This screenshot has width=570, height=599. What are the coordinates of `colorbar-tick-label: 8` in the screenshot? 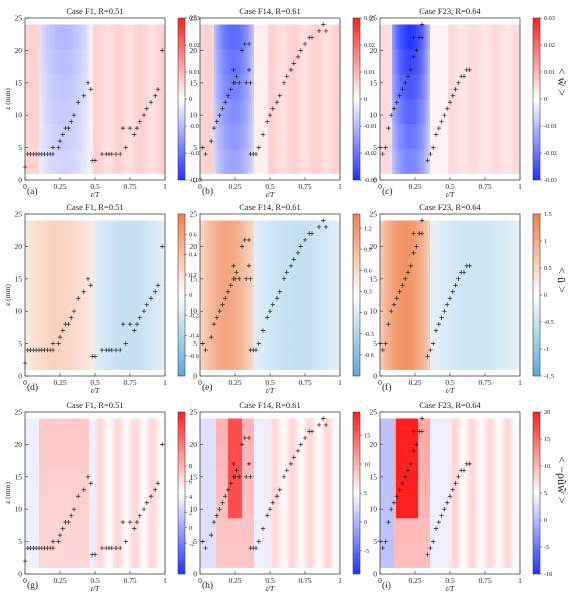 It's located at (190, 466).